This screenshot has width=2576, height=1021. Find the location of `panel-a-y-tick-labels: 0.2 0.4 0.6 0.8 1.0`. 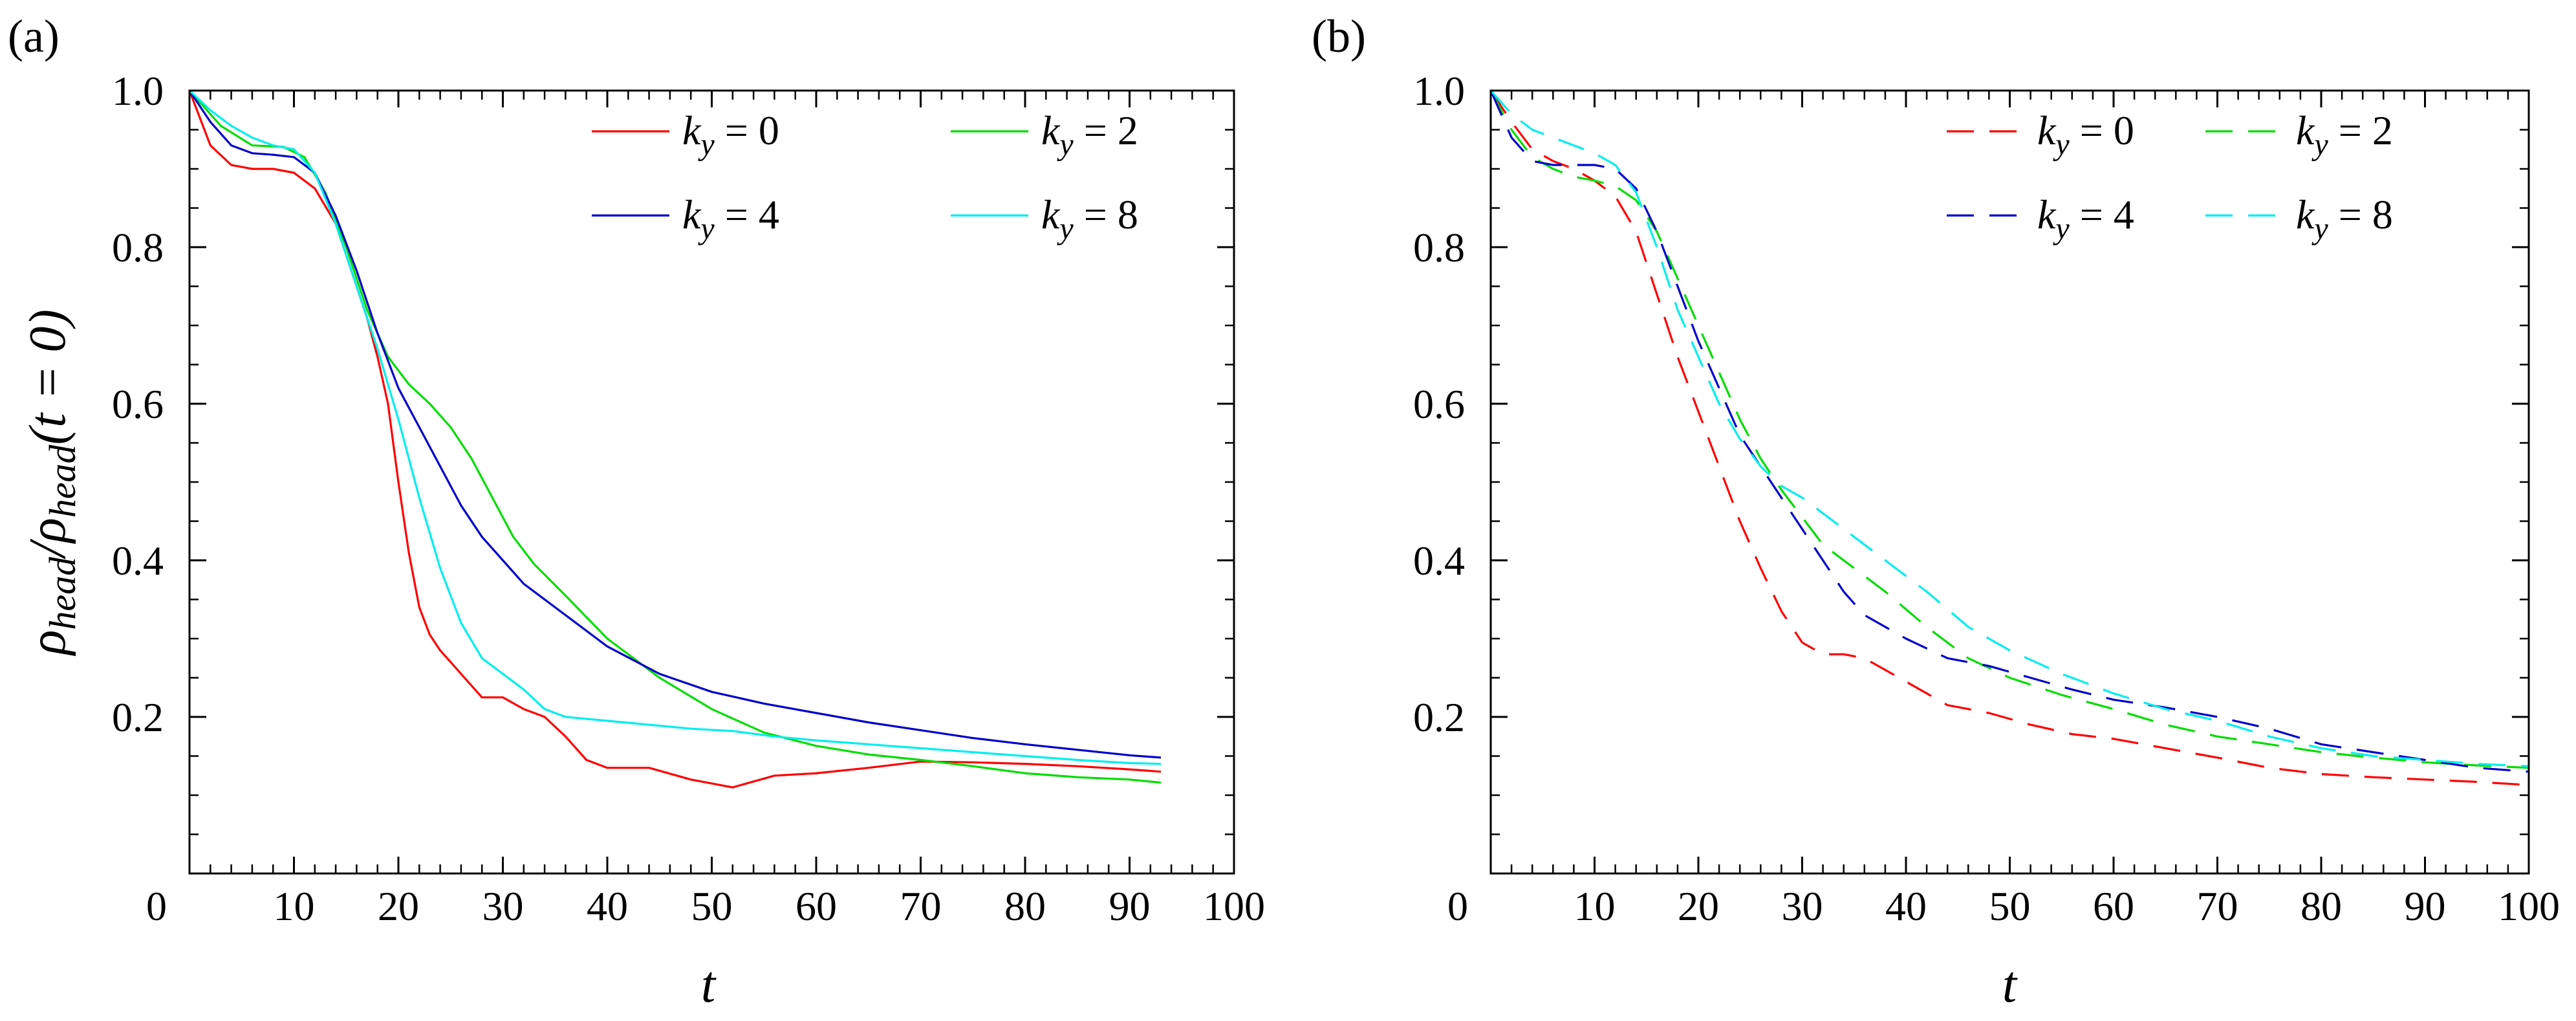

panel-a-y-tick-labels: 0.2 0.4 0.6 0.8 1.0 is located at coordinates (138, 404).